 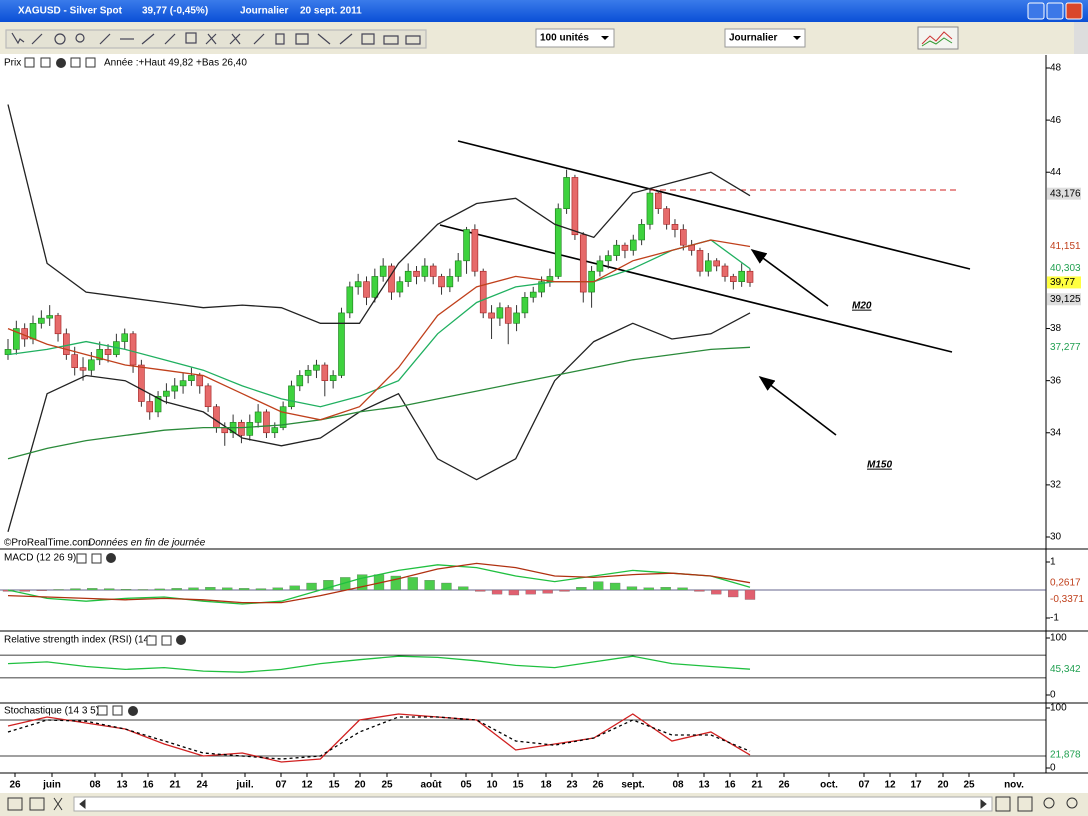 I want to click on date-label: 23, so click(x=572, y=785).